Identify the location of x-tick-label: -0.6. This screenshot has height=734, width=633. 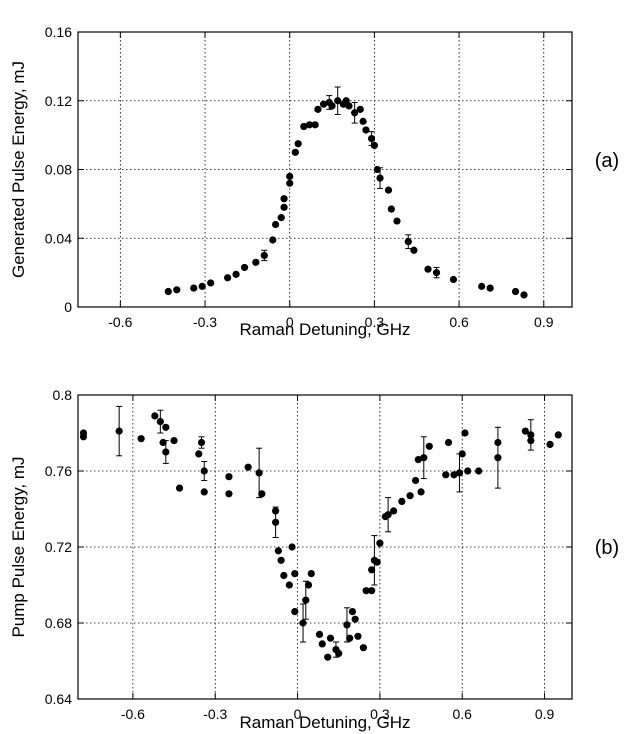
(133, 714).